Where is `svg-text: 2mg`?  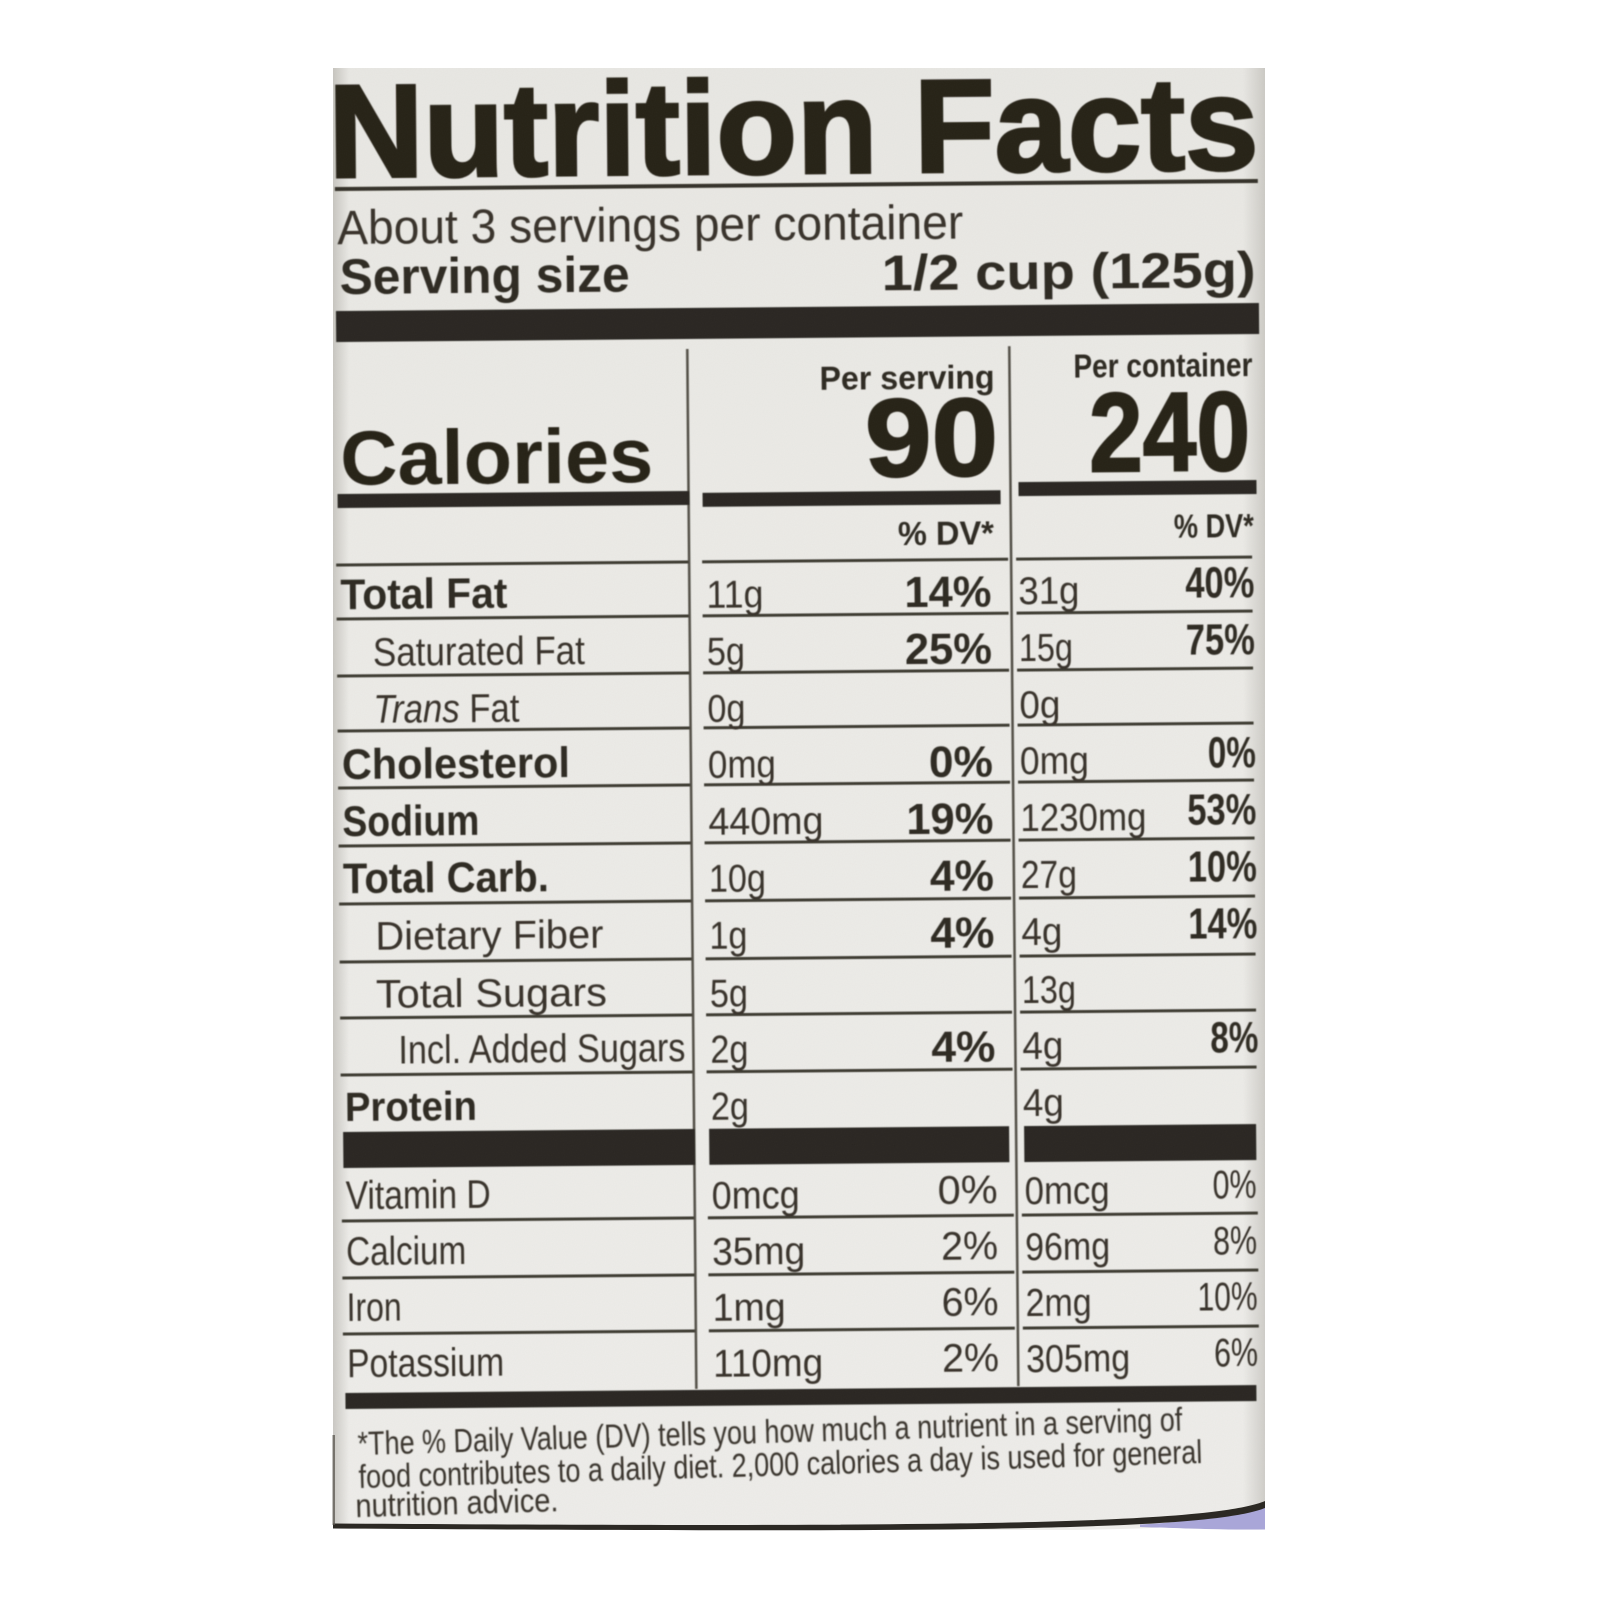
svg-text: 2mg is located at coordinates (1058, 1303).